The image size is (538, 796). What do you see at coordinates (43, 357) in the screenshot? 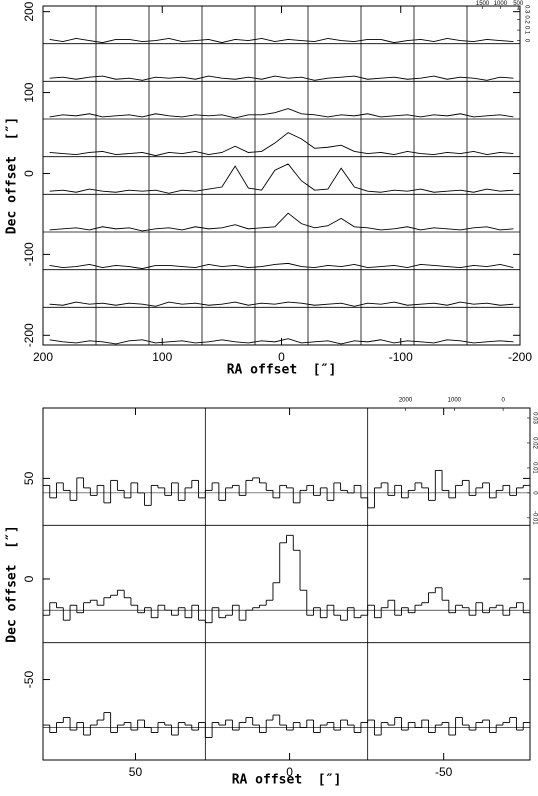
I see `x-tick-label: 200` at bounding box center [43, 357].